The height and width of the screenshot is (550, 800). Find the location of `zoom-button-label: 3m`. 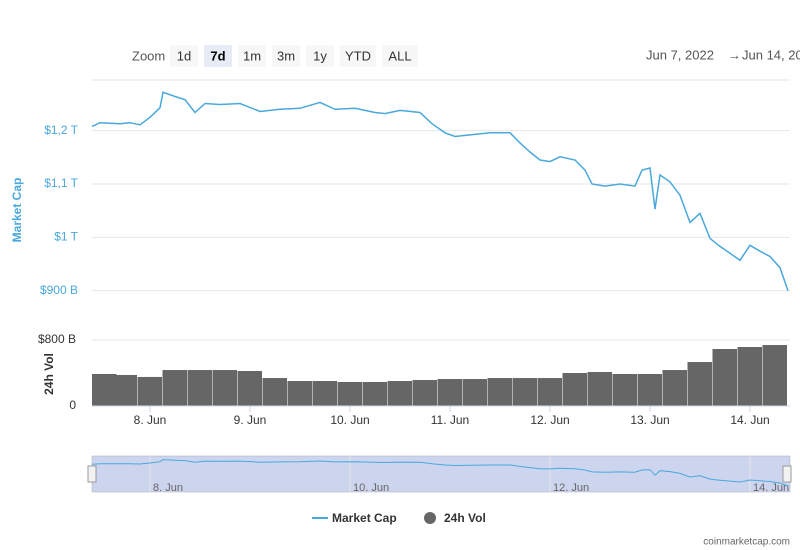

zoom-button-label: 3m is located at coordinates (286, 55).